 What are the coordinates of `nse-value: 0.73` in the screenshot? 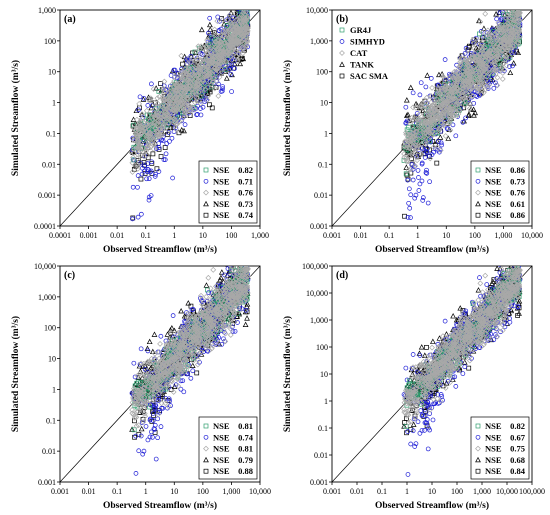 It's located at (245, 204).